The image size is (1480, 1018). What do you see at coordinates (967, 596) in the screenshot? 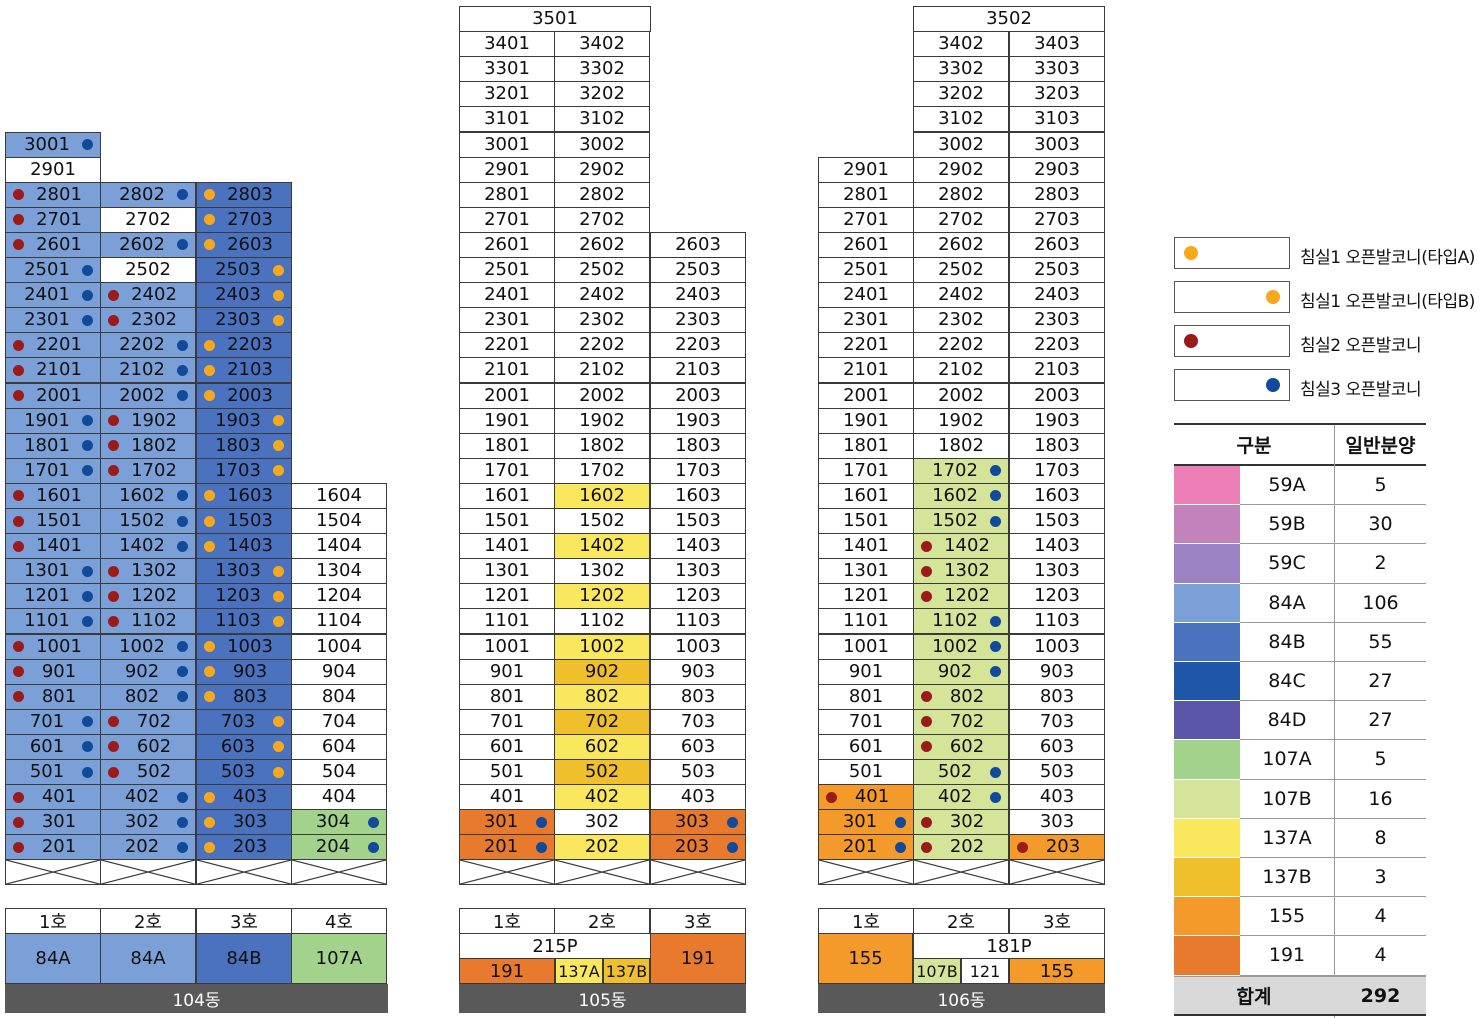
I see `unit-number: 1202` at bounding box center [967, 596].